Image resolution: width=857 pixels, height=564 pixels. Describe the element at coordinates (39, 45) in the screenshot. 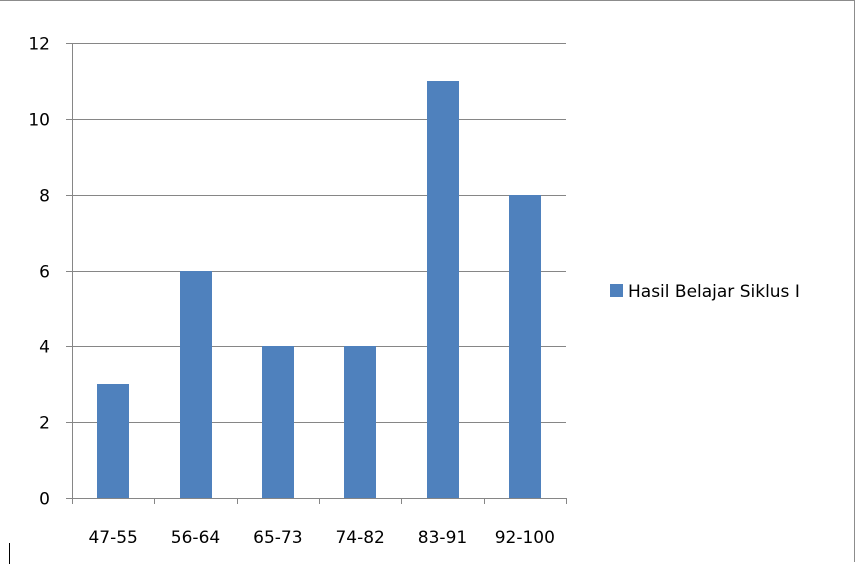

I see `y-tick-label: 12` at that location.